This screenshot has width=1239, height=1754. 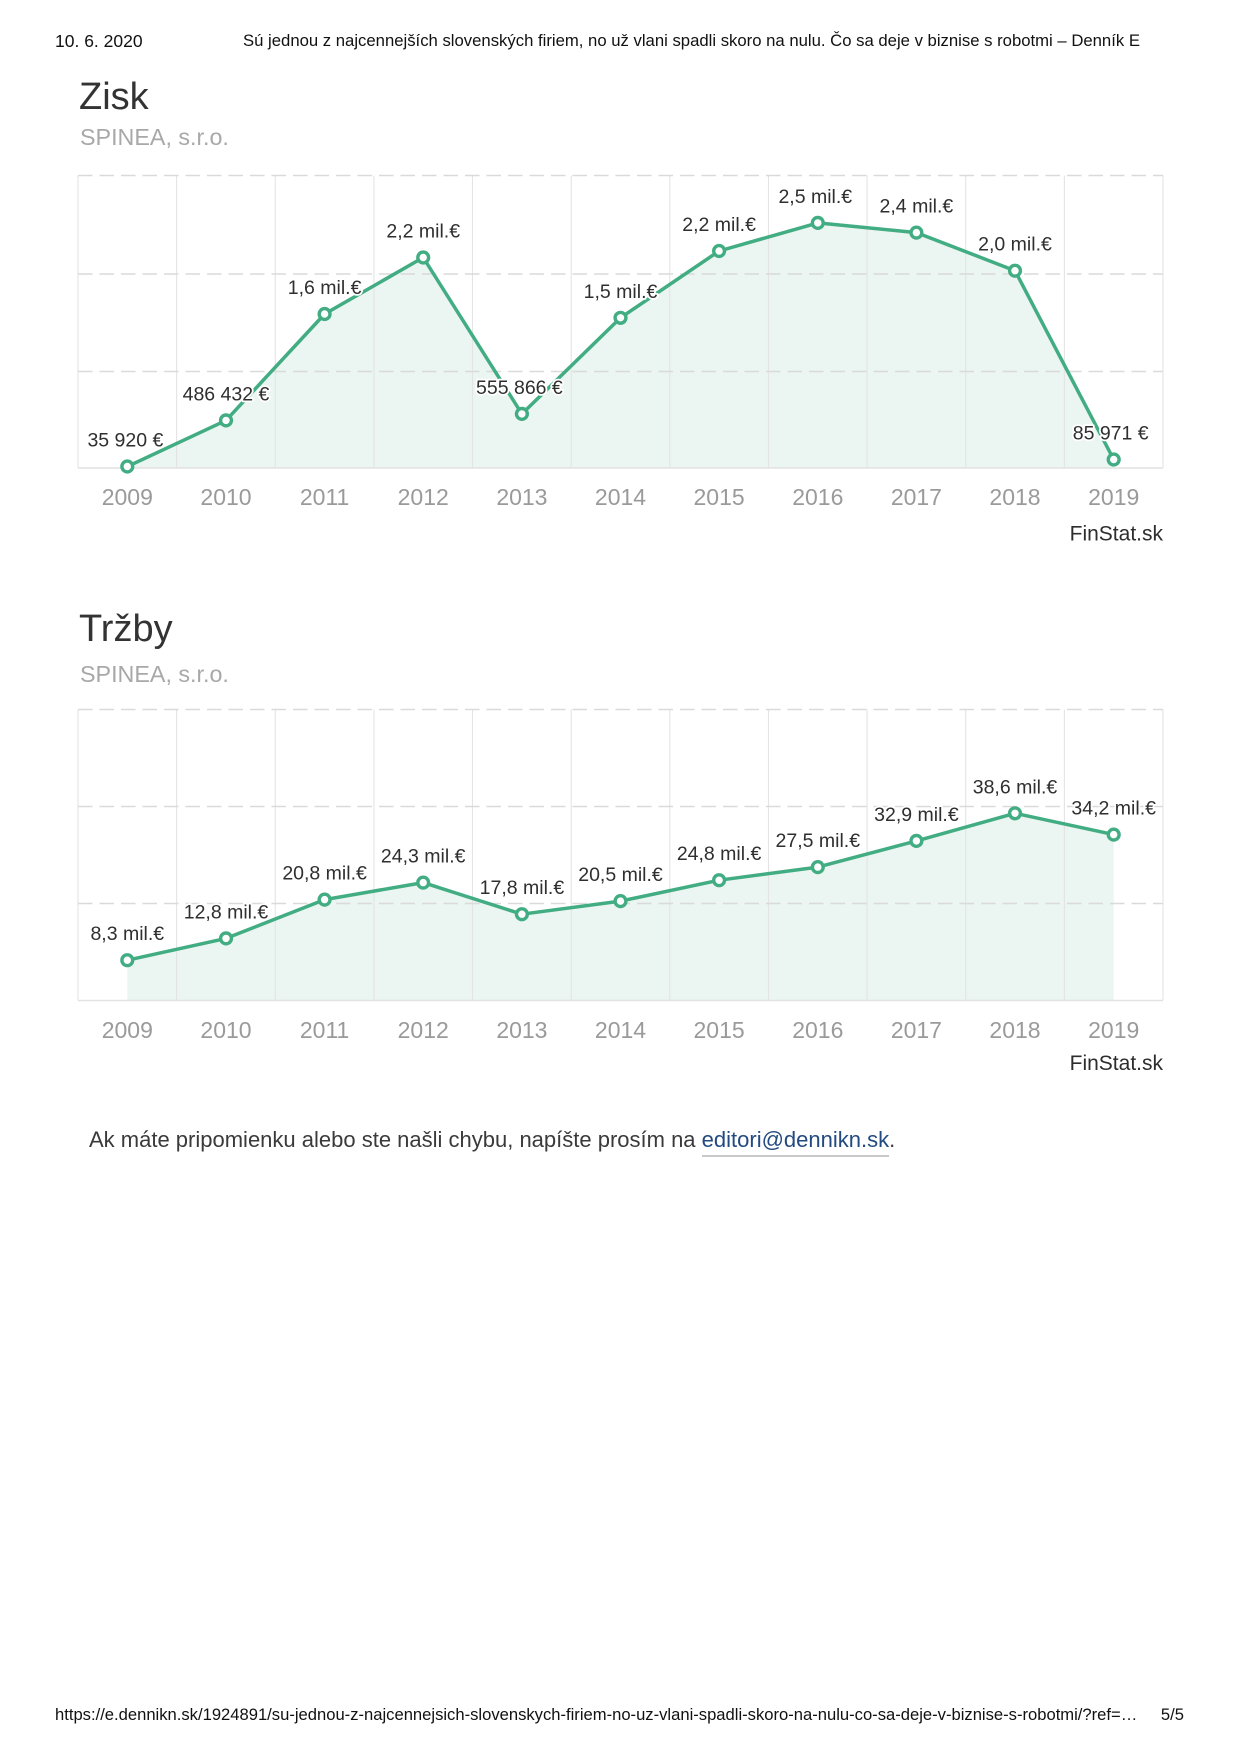 I want to click on svg-text: 24,8 mil.€, so click(x=719, y=854).